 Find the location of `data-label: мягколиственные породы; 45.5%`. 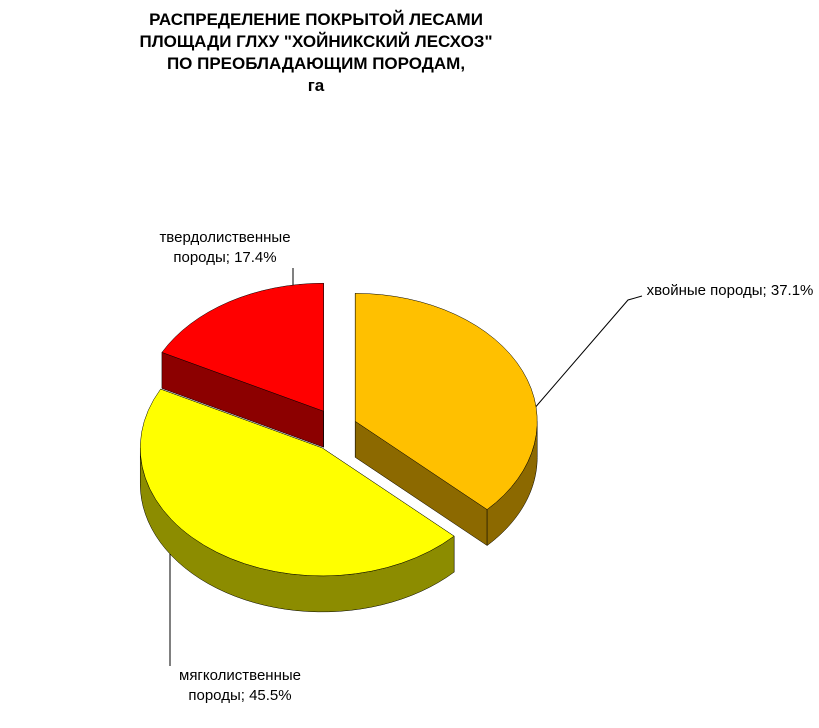

data-label: мягколиственные породы; 45.5% is located at coordinates (240, 685).